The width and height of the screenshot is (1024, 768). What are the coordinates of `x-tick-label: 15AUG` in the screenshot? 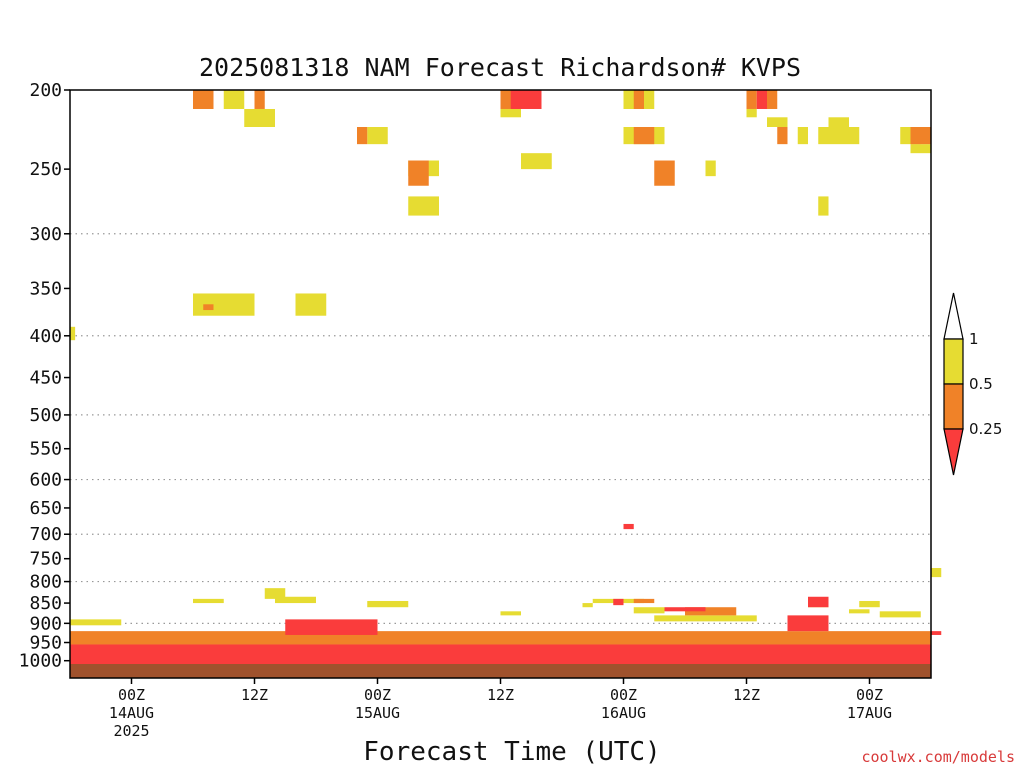 It's located at (377, 713).